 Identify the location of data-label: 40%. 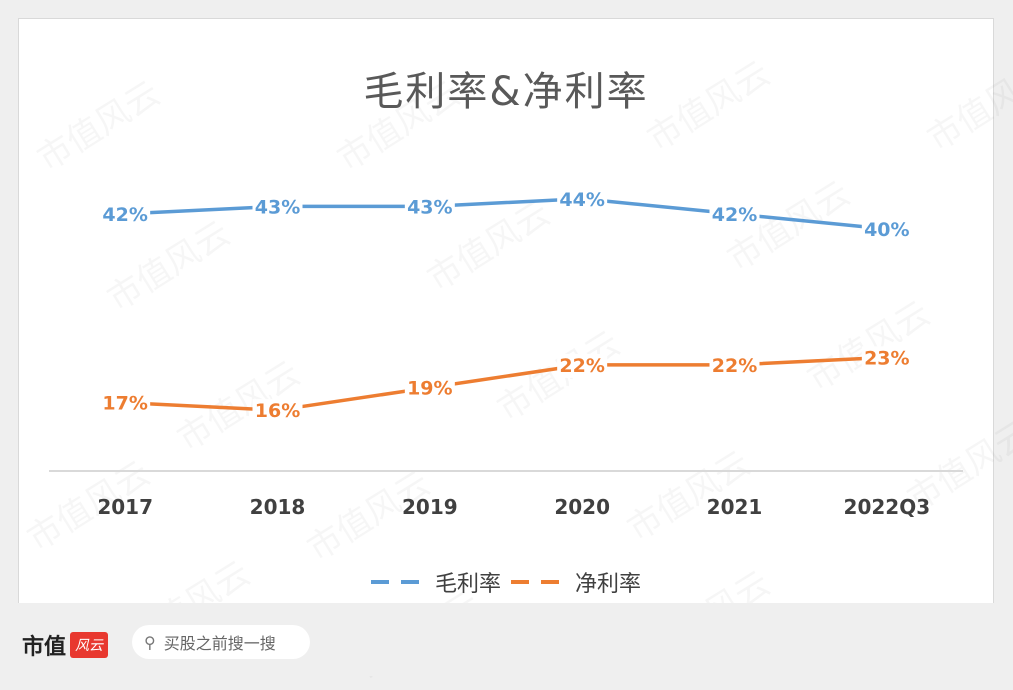
(886, 230).